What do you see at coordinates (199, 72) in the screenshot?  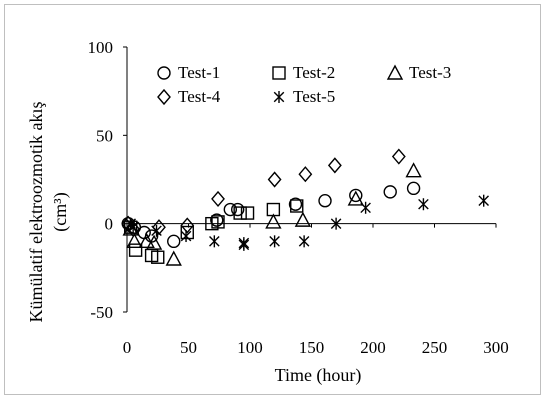 I see `legend-label-test-1: Test-1` at bounding box center [199, 72].